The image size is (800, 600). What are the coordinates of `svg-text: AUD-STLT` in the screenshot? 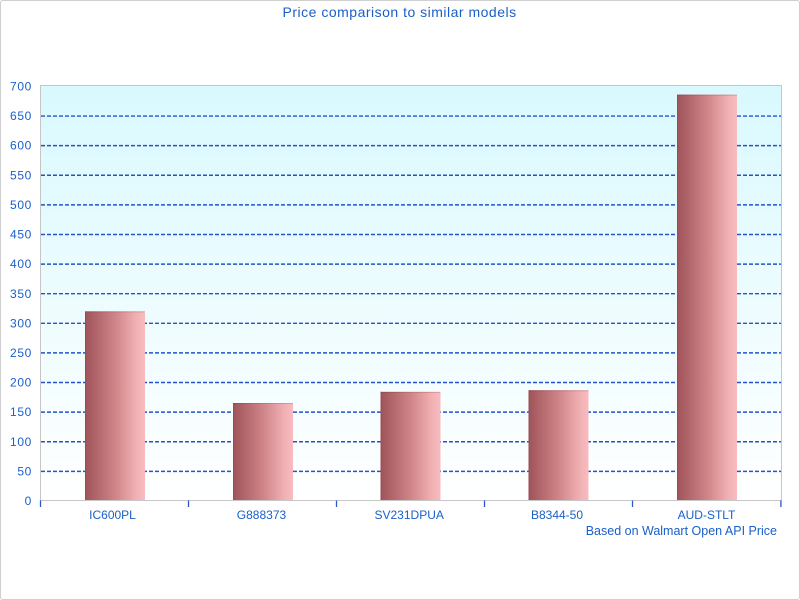 It's located at (707, 515).